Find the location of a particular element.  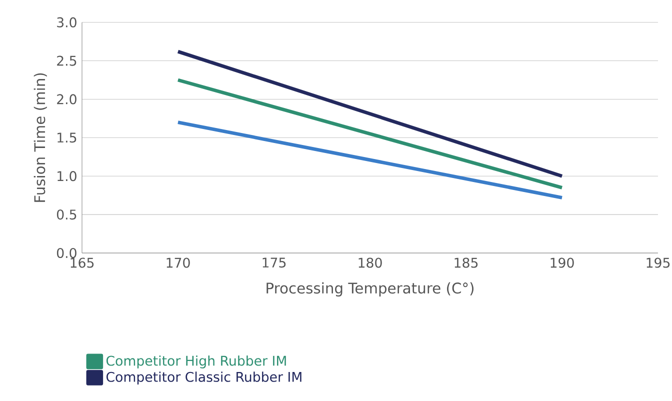

x-tick-label: 165 is located at coordinates (82, 263).